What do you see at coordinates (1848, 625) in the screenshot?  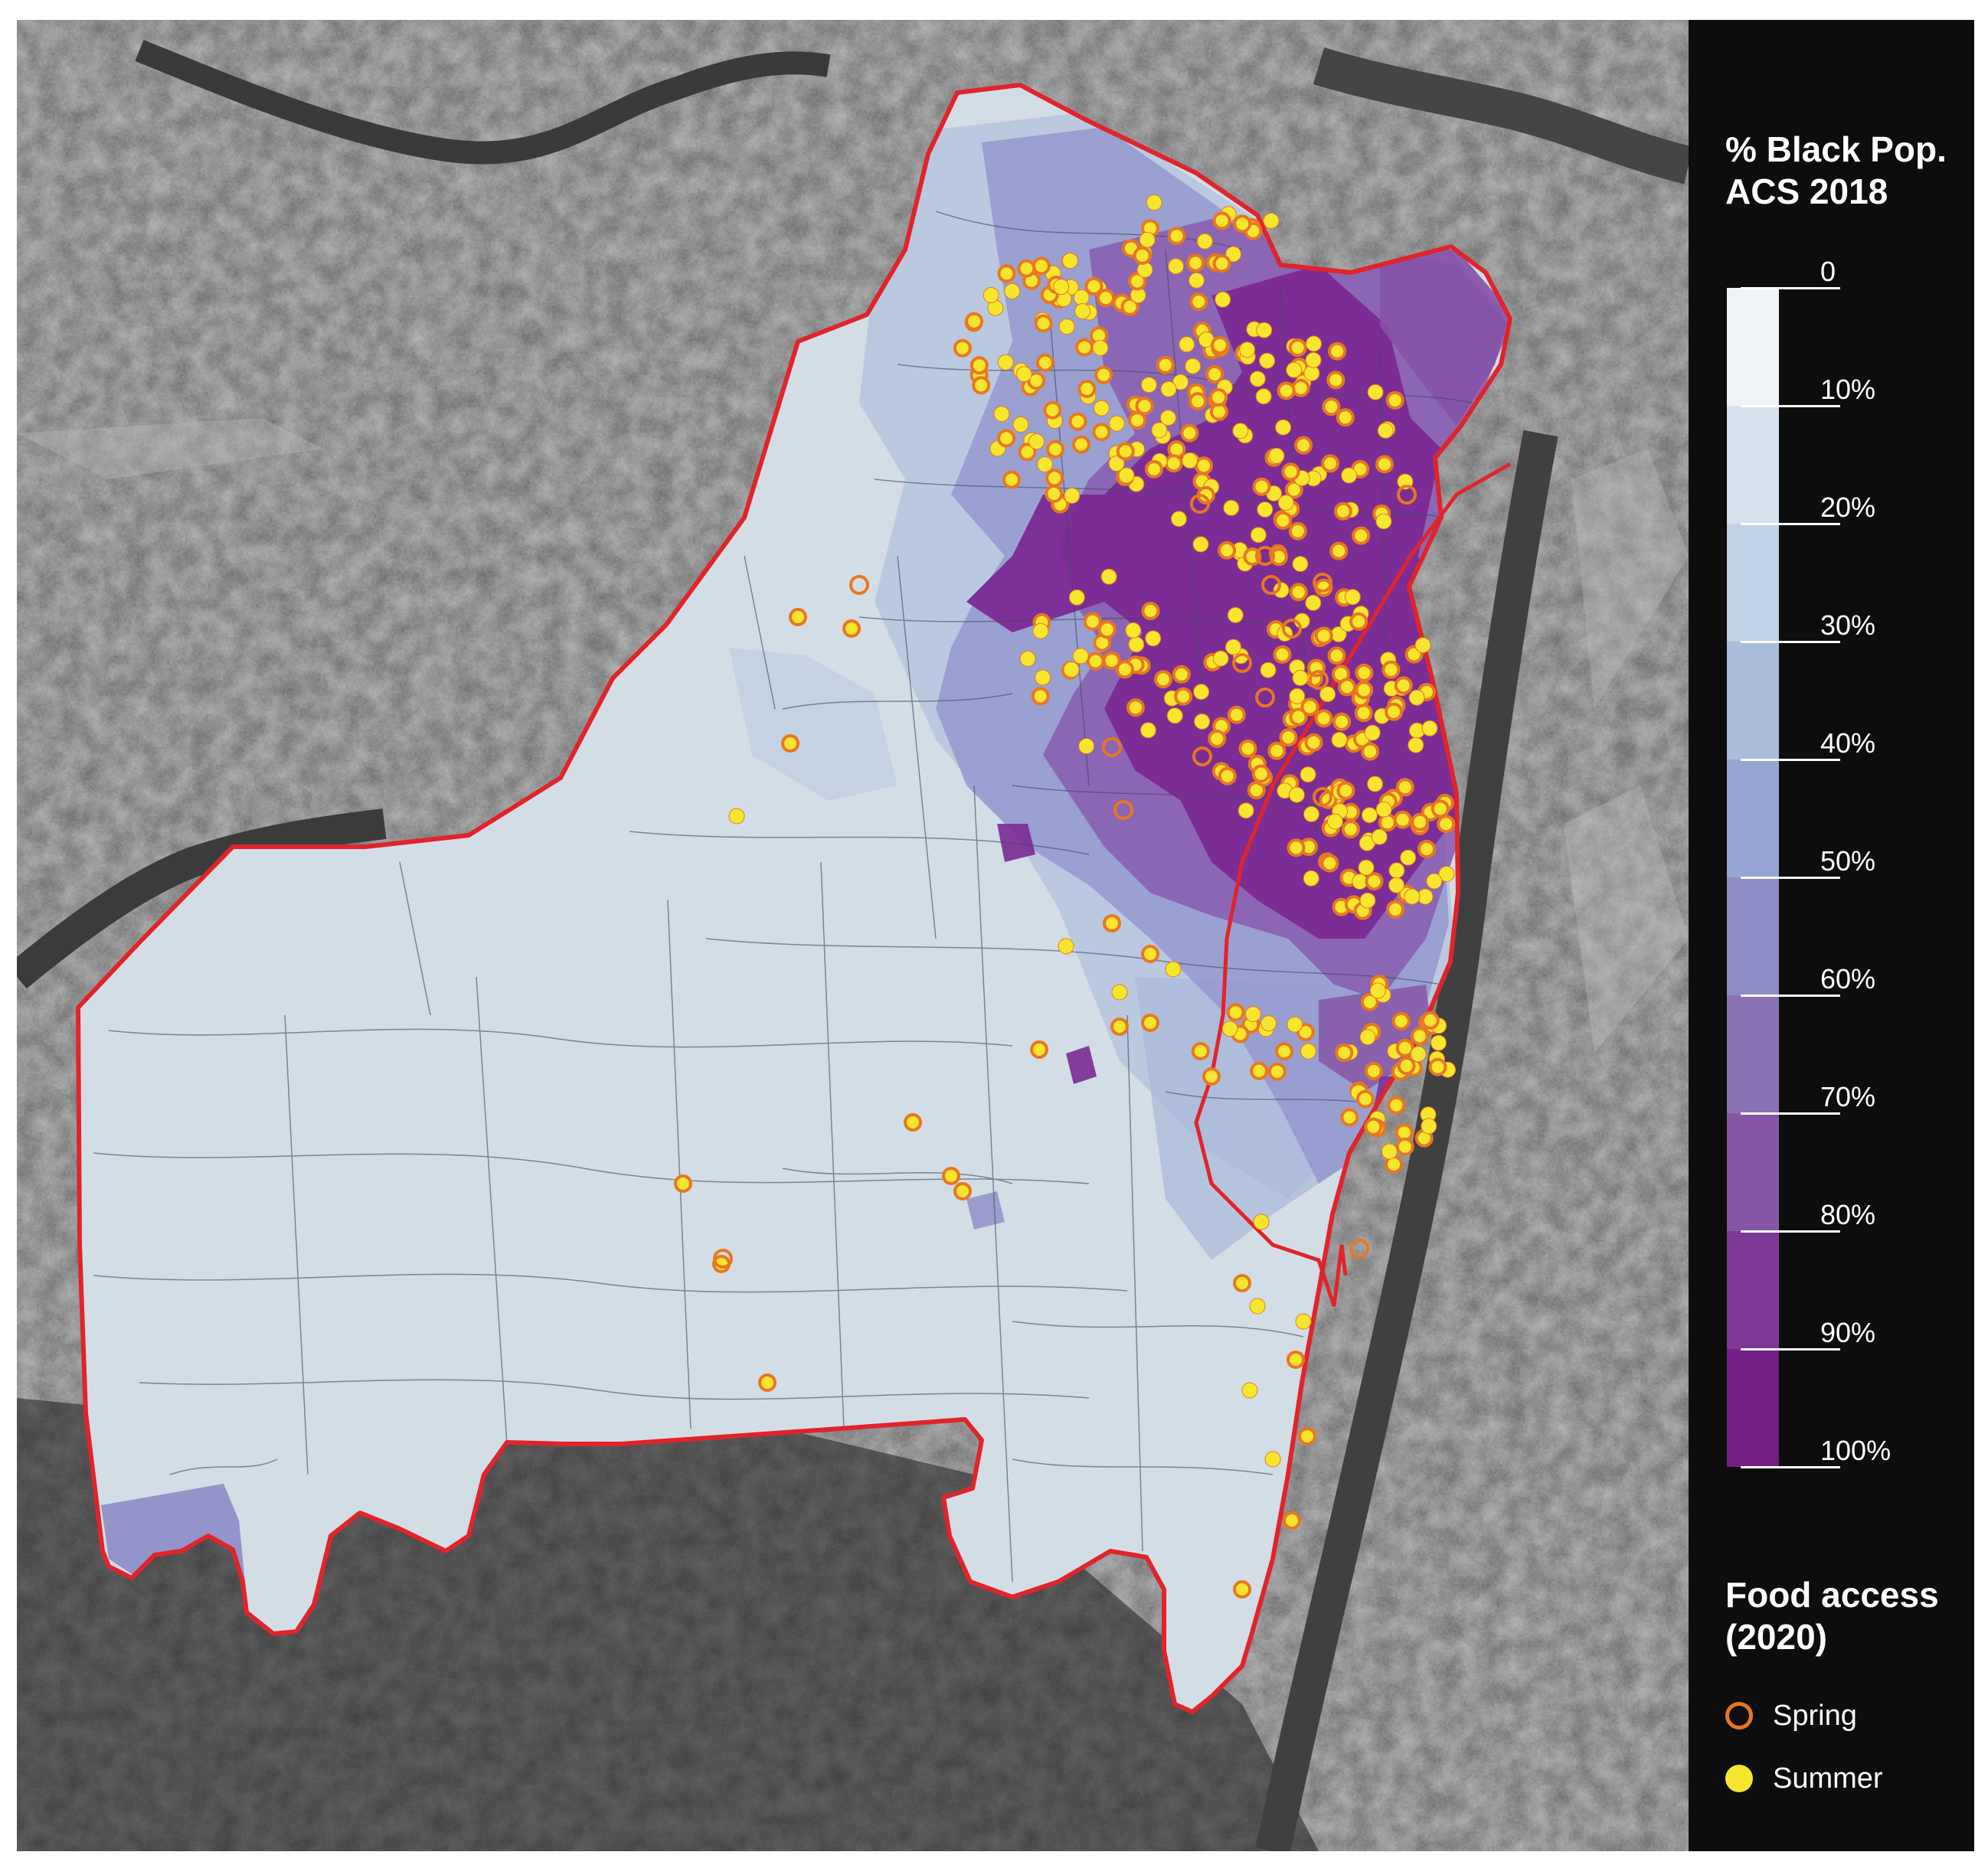 I see `ramp-label: 30%` at bounding box center [1848, 625].